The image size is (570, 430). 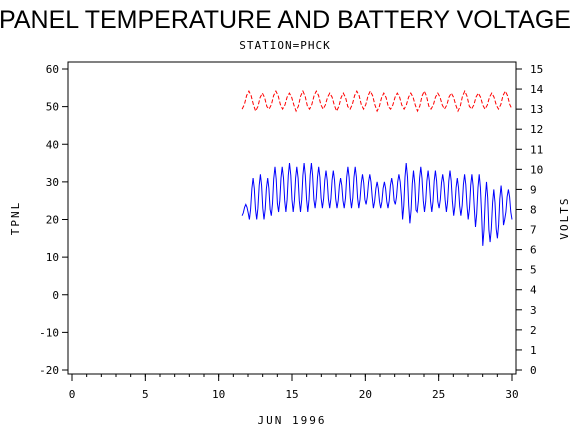 I want to click on y-left-tick-label: 0, so click(x=55, y=295).